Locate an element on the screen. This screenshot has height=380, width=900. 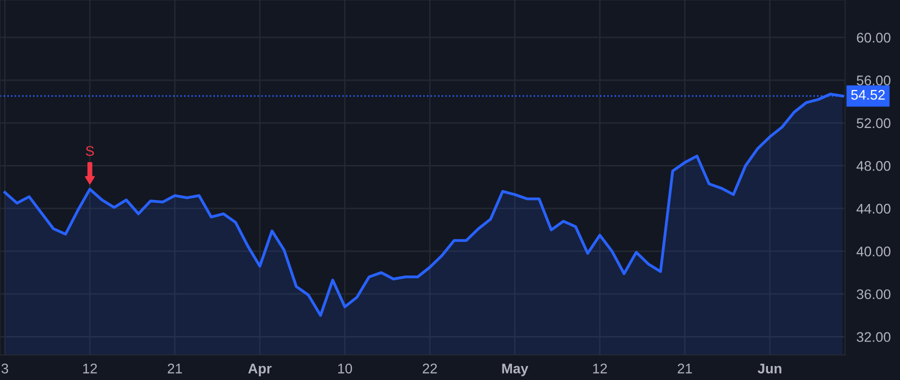
x-tick-label: 10 is located at coordinates (345, 369).